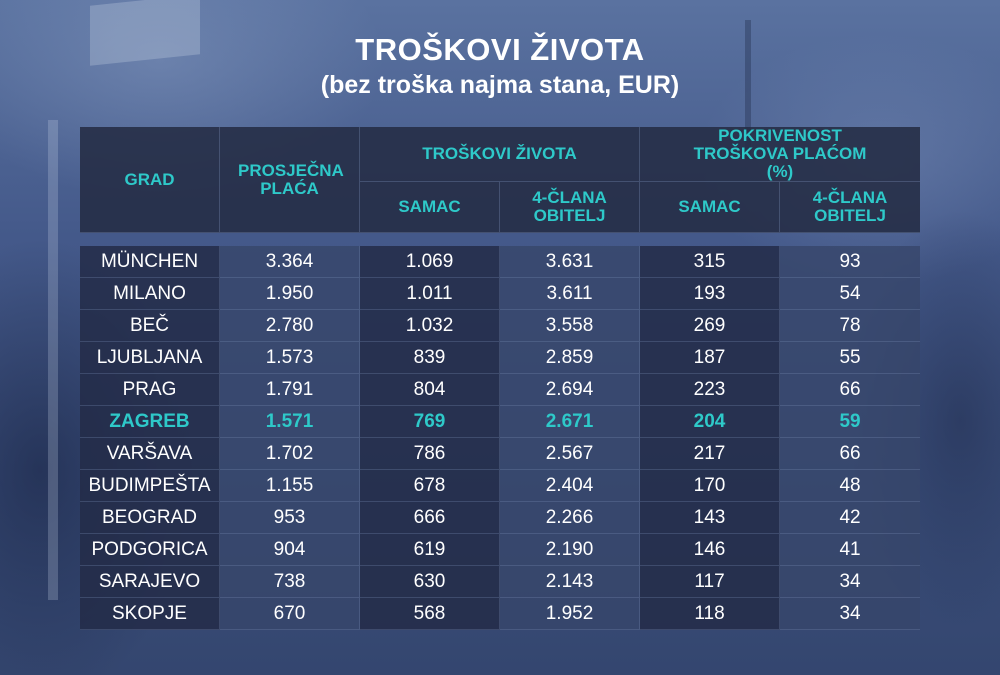 This screenshot has width=1000, height=675. I want to click on cell-prosjecna-placa: 1.573, so click(290, 358).